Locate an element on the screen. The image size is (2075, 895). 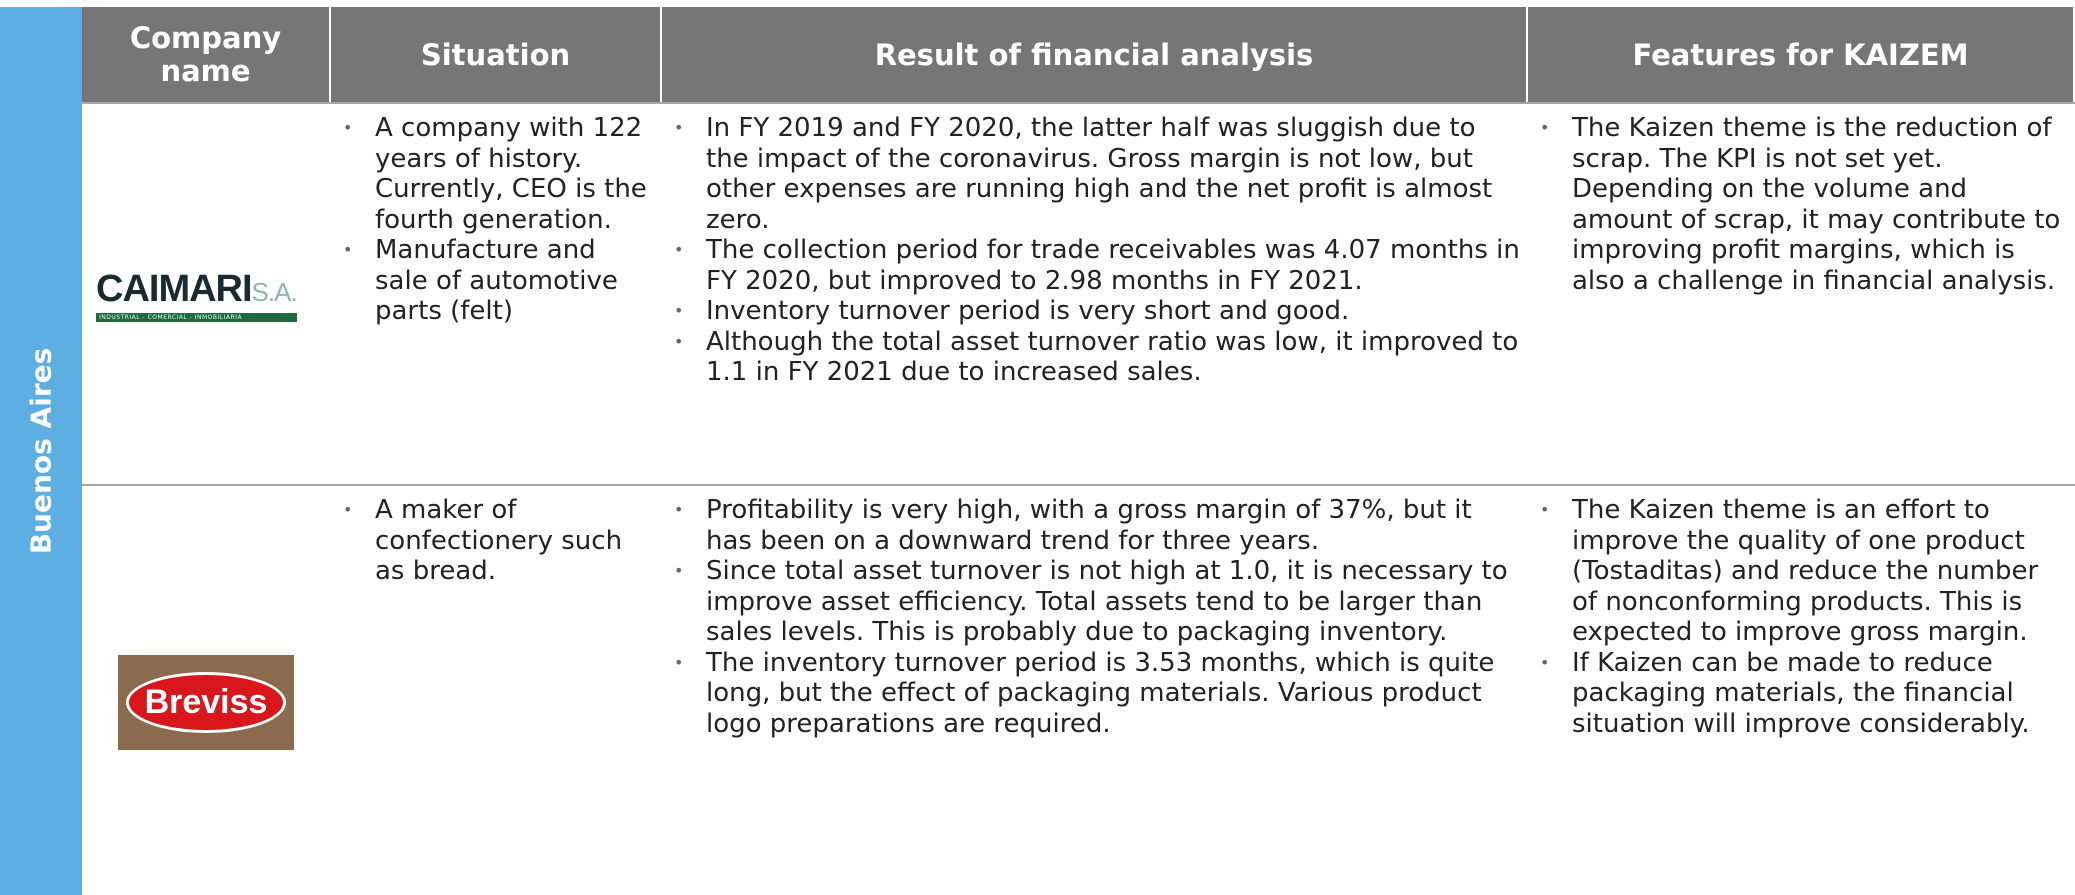
header-cell: Situation is located at coordinates (496, 55).